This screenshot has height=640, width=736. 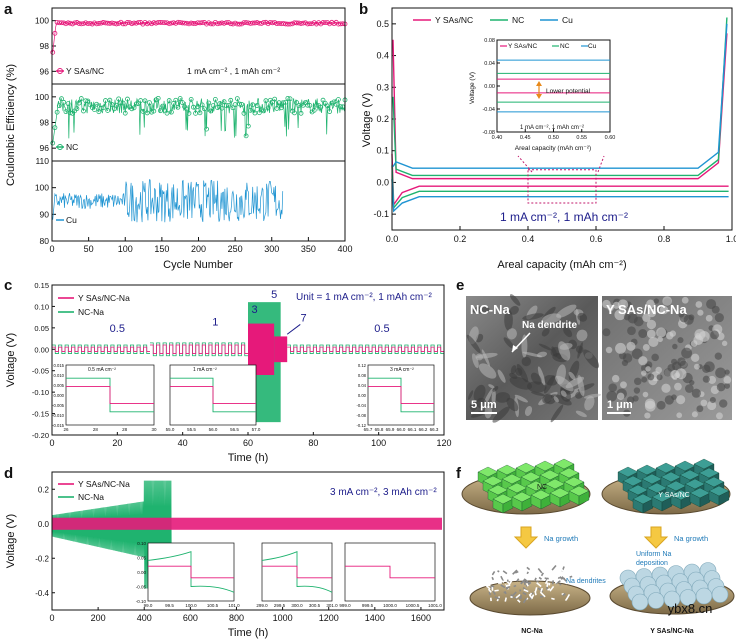 What do you see at coordinates (392, 239) in the screenshot?
I see `panel-b-xticklabel: 0.0` at bounding box center [392, 239].